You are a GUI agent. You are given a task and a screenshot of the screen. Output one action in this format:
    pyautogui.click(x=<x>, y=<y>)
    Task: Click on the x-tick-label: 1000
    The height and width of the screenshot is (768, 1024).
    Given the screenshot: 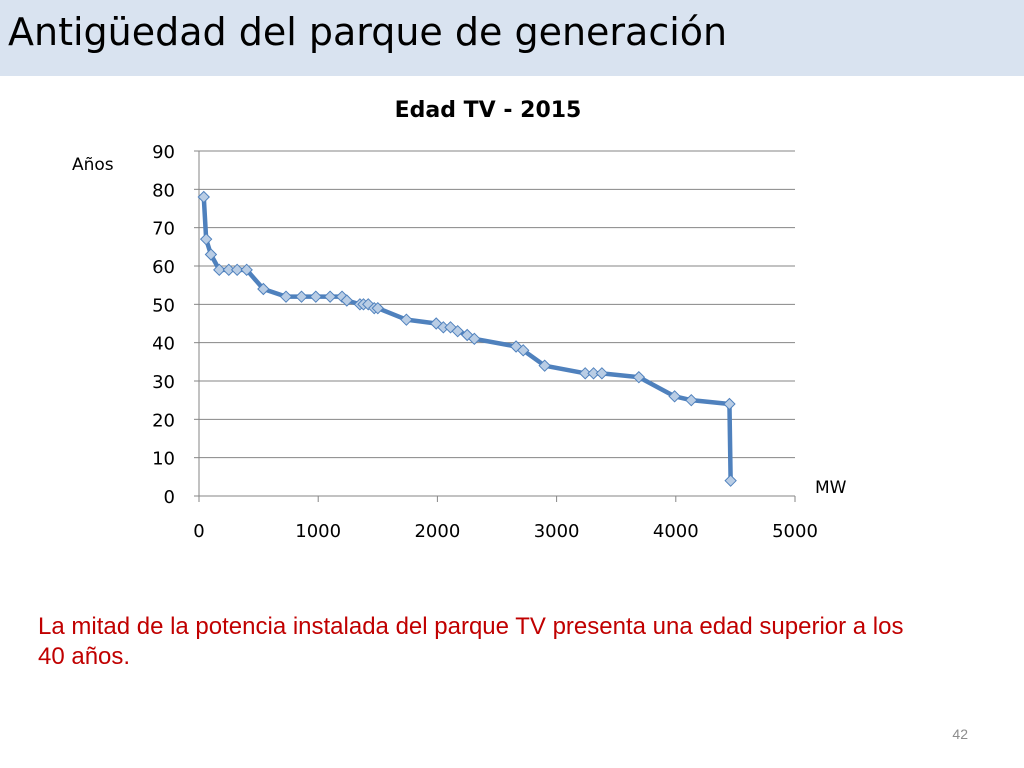 What is the action you would take?
    pyautogui.click(x=318, y=531)
    